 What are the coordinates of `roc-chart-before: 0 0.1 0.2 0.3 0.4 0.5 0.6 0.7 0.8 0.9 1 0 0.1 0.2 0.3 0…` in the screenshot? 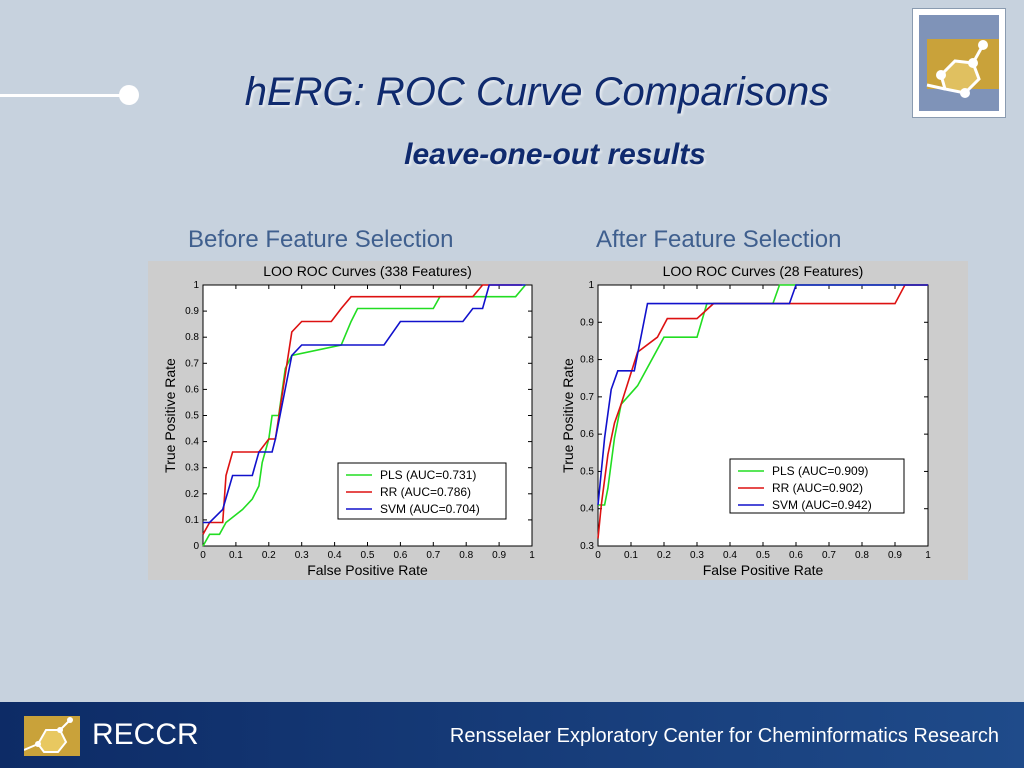 It's located at (348, 420).